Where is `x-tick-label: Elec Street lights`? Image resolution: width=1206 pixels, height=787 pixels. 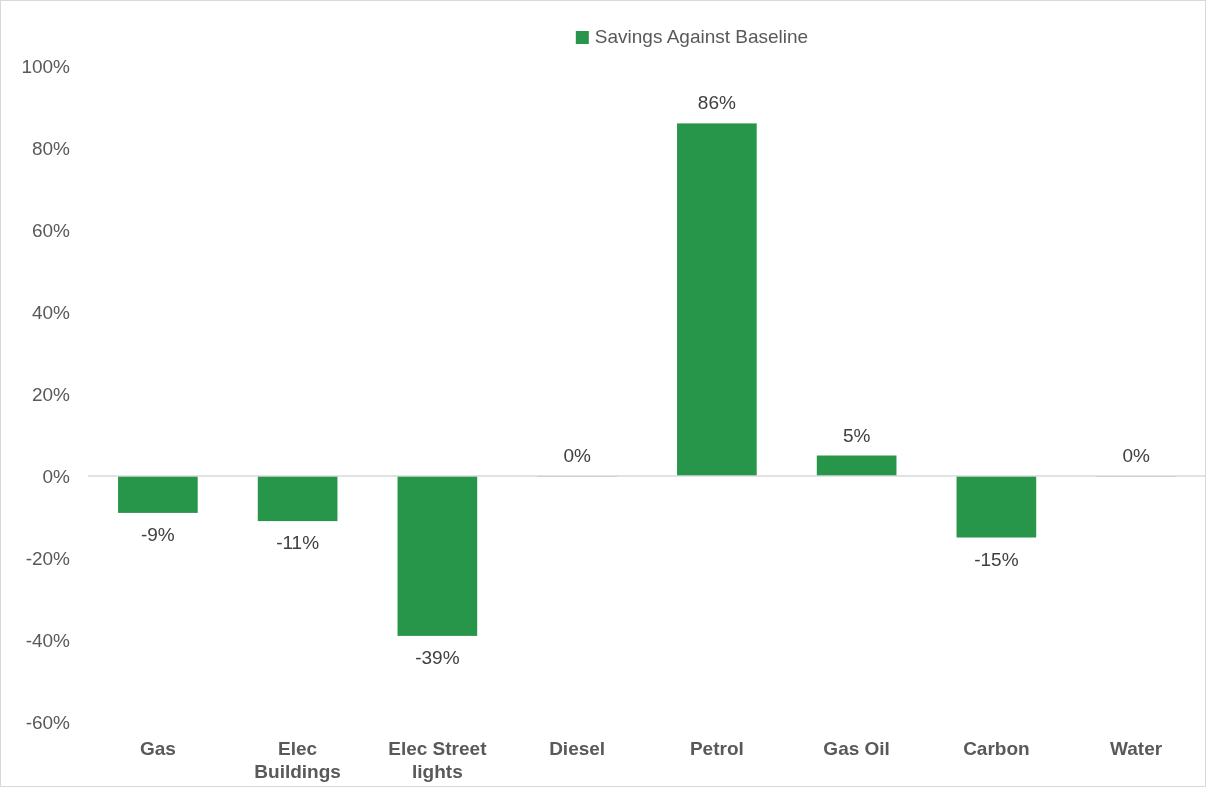 x-tick-label: Elec Street lights is located at coordinates (438, 760).